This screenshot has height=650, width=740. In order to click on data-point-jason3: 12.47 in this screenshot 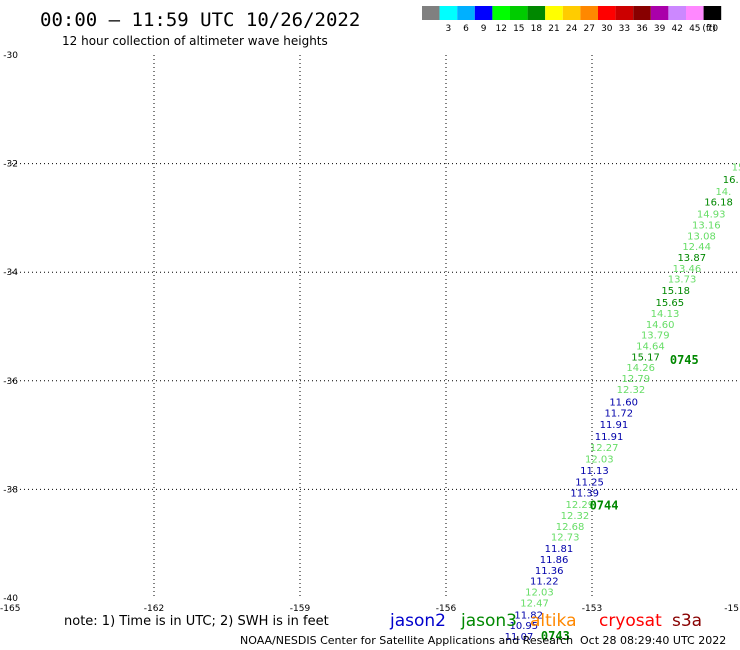, I will do `click(534, 603)`.